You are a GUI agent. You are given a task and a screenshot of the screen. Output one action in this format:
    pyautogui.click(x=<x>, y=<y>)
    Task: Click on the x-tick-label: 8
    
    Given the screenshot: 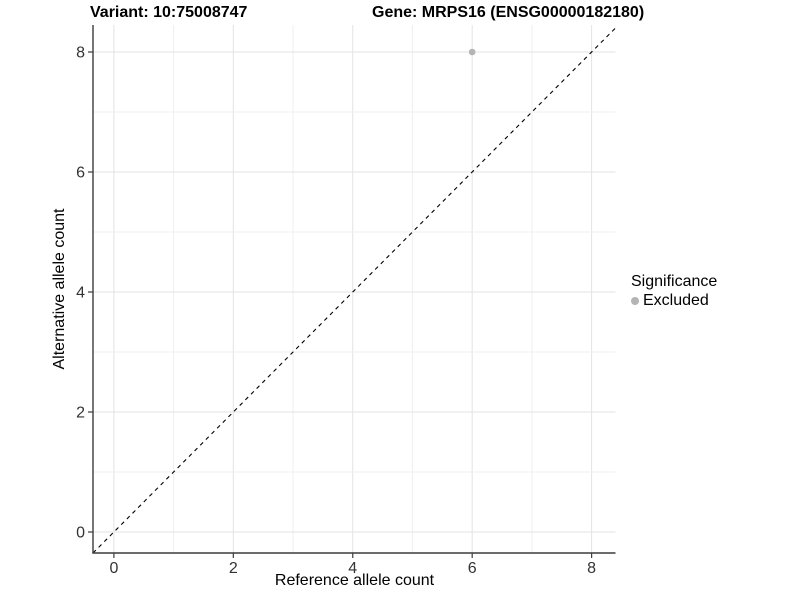 What is the action you would take?
    pyautogui.click(x=591, y=568)
    